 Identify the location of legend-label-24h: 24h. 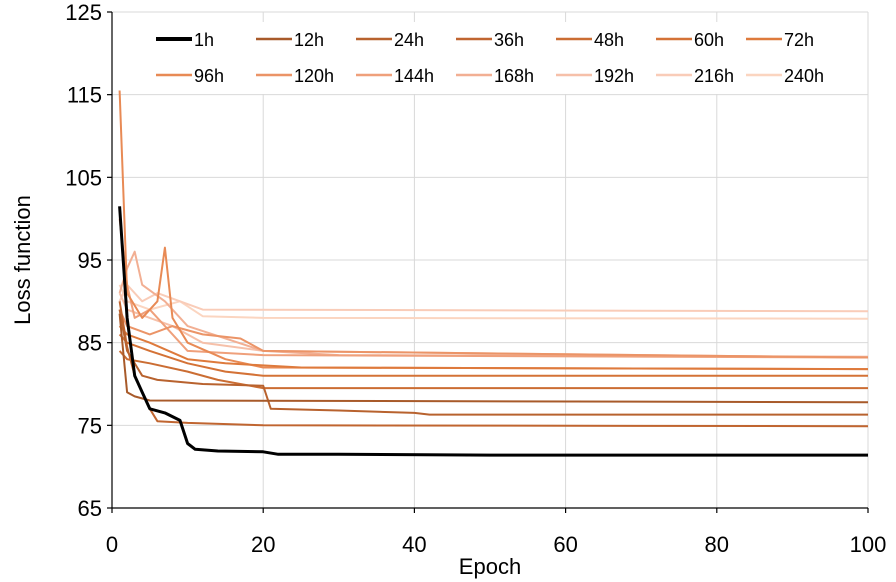
(409, 40).